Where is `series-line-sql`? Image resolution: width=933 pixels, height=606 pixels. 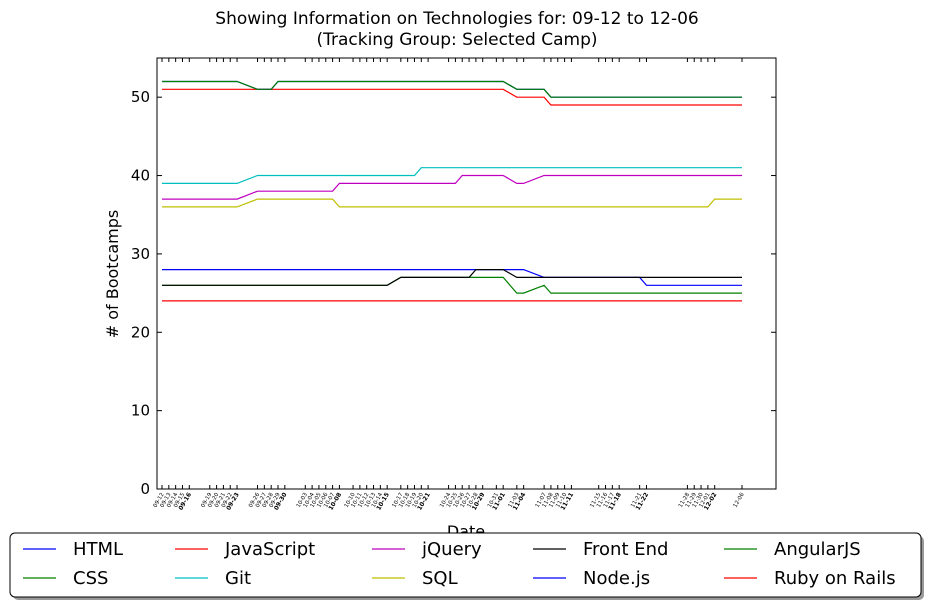
series-line-sql is located at coordinates (452, 203).